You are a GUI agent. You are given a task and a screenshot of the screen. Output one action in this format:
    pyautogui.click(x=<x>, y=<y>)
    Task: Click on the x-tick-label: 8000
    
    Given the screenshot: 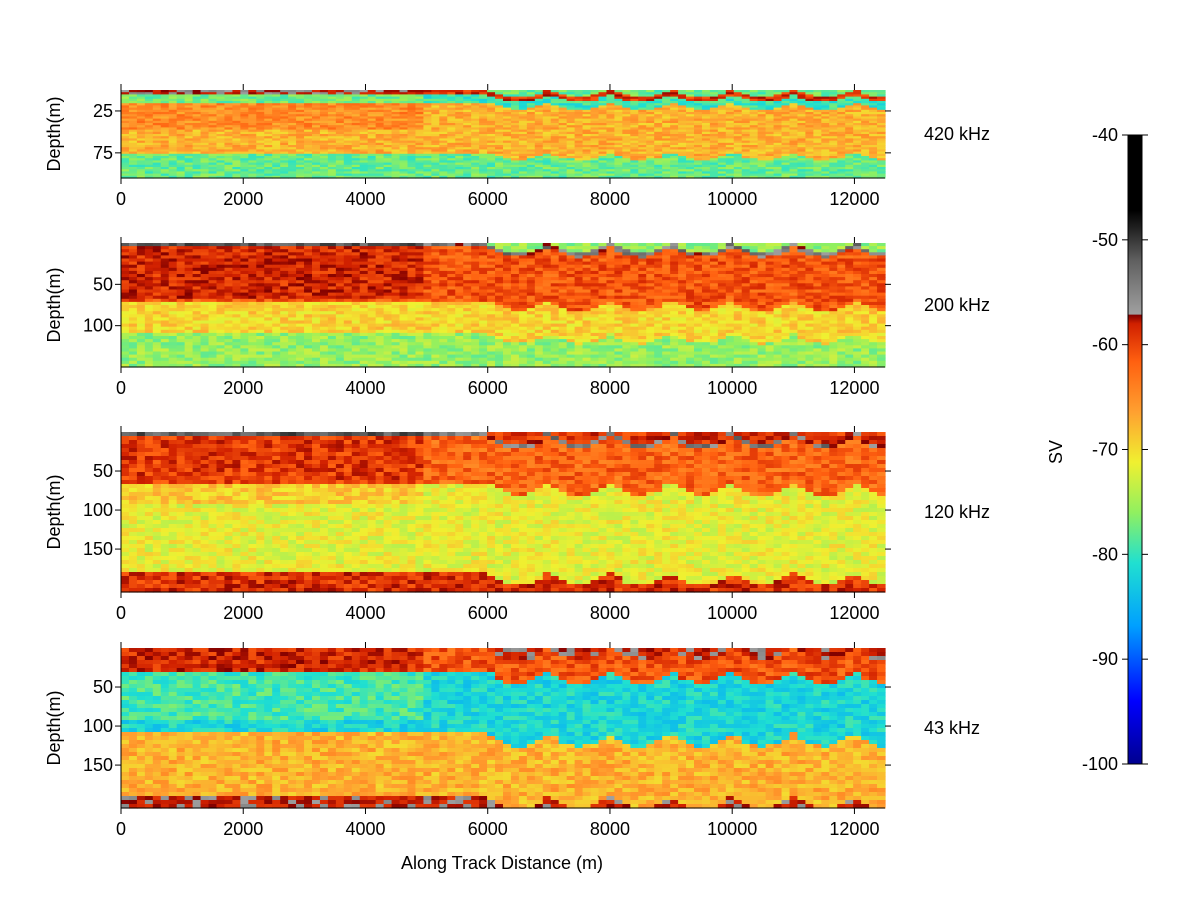 What is the action you would take?
    pyautogui.click(x=610, y=199)
    